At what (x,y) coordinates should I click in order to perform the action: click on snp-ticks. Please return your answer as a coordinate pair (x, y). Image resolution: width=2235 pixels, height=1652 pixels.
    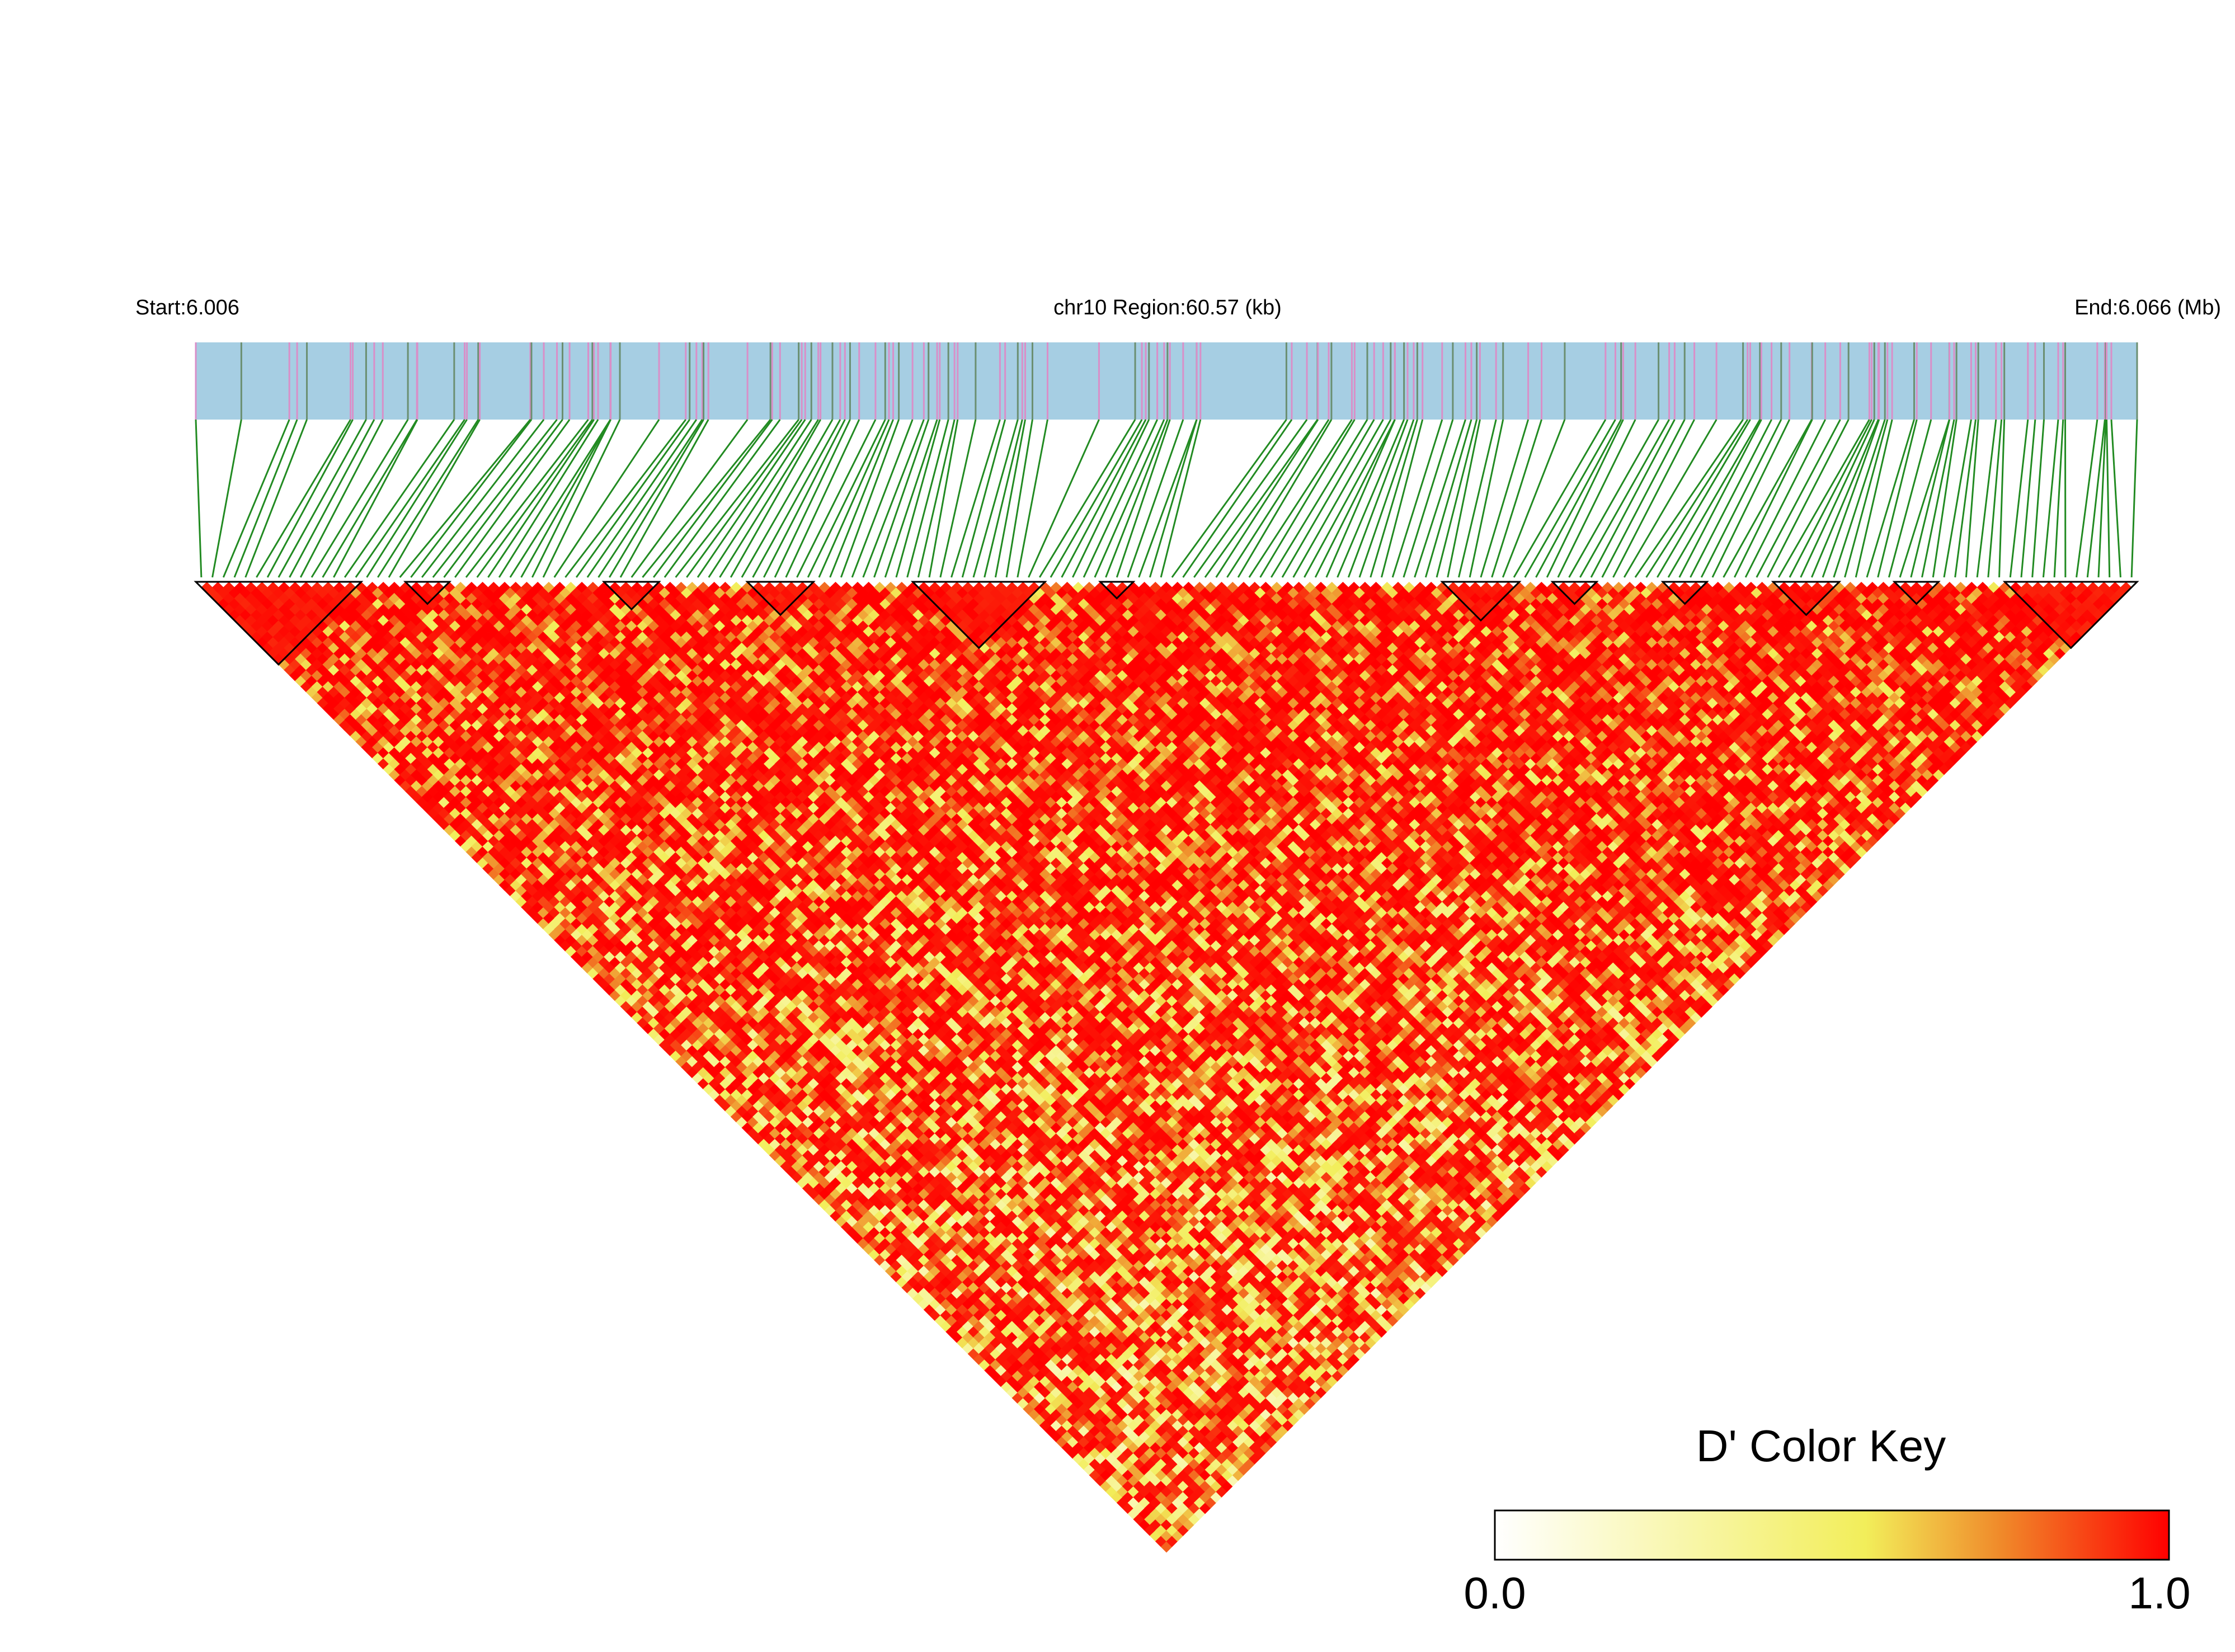
    Looking at the image, I should click on (1166, 381).